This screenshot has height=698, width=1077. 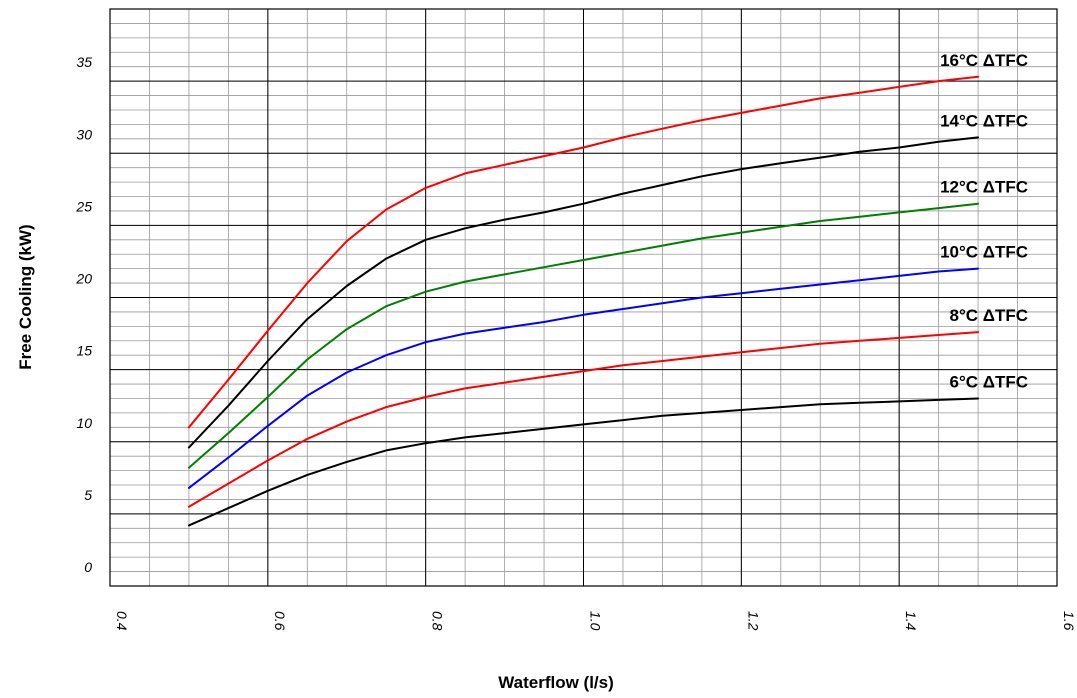 What do you see at coordinates (583, 462) in the screenshot?
I see `series-line` at bounding box center [583, 462].